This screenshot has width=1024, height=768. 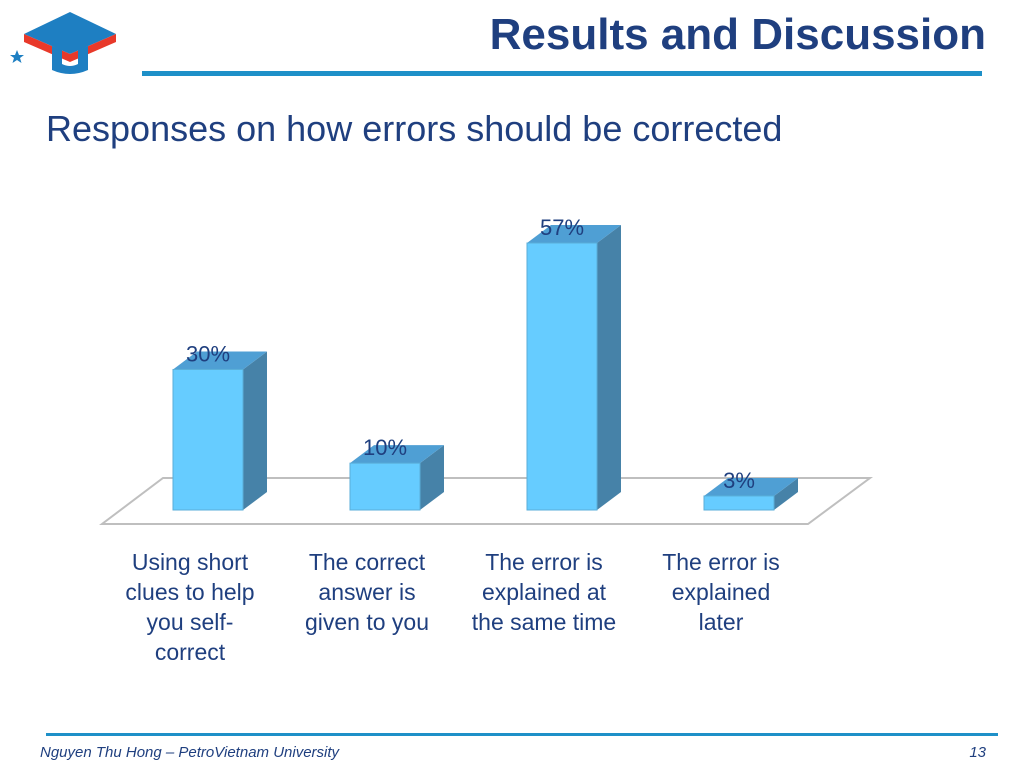 What do you see at coordinates (522, 734) in the screenshot?
I see `footer-divider` at bounding box center [522, 734].